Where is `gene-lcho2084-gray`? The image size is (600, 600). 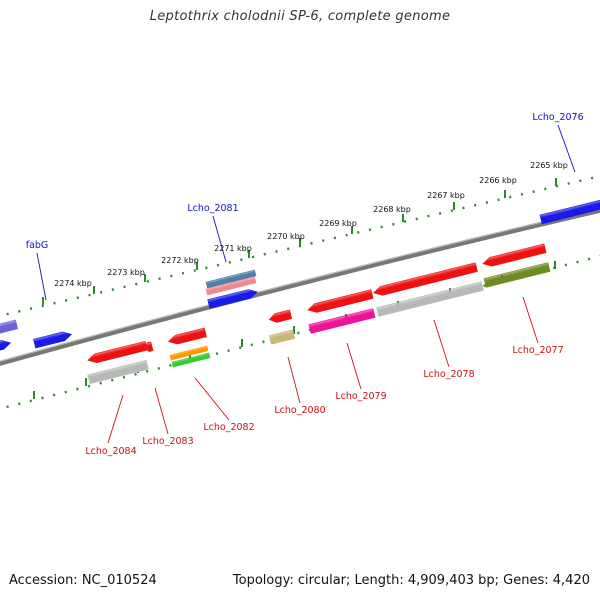
gene-lcho2084-gray is located at coordinates (118, 372).